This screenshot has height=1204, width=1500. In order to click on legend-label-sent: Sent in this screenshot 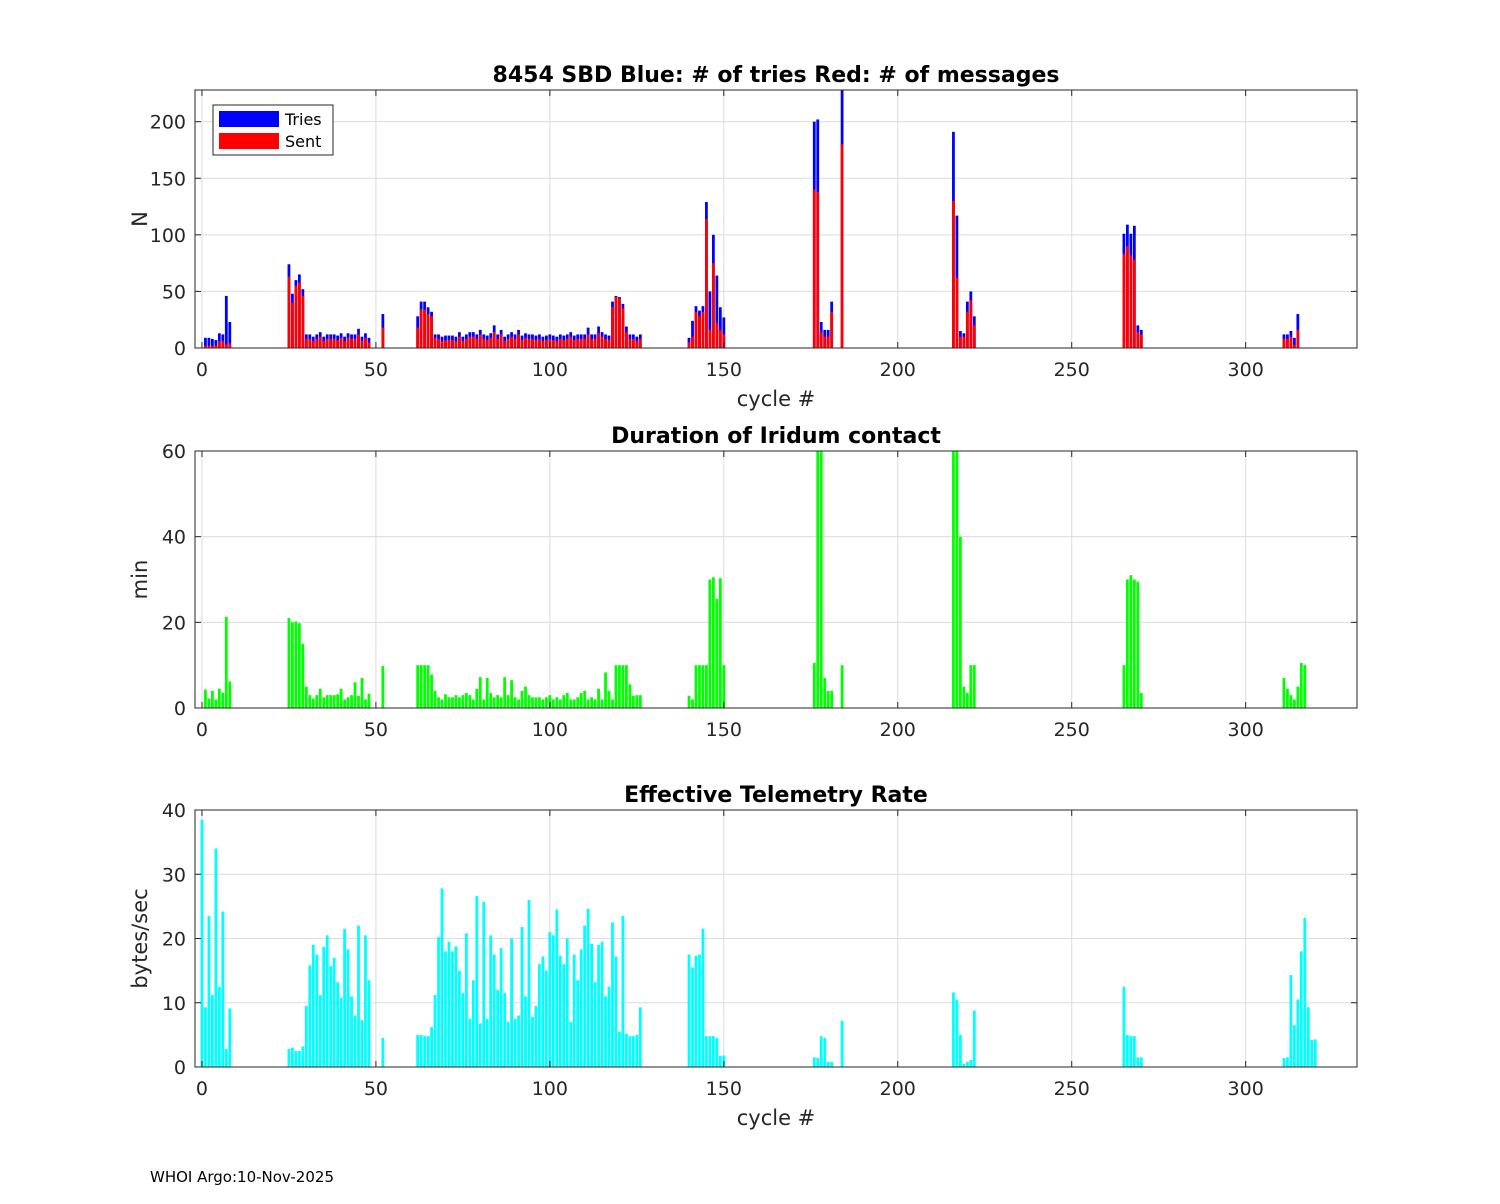, I will do `click(303, 141)`.